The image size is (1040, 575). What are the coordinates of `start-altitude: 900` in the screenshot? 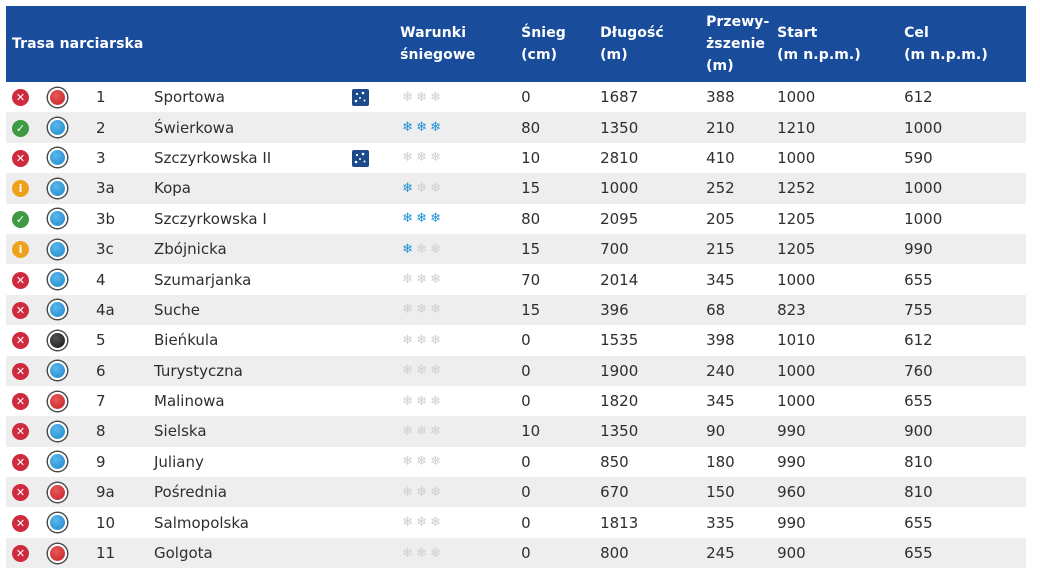 It's located at (791, 553).